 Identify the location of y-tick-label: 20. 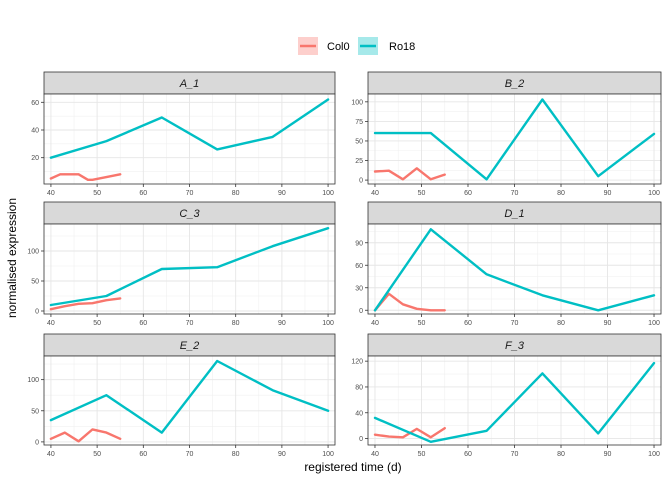
(35, 158).